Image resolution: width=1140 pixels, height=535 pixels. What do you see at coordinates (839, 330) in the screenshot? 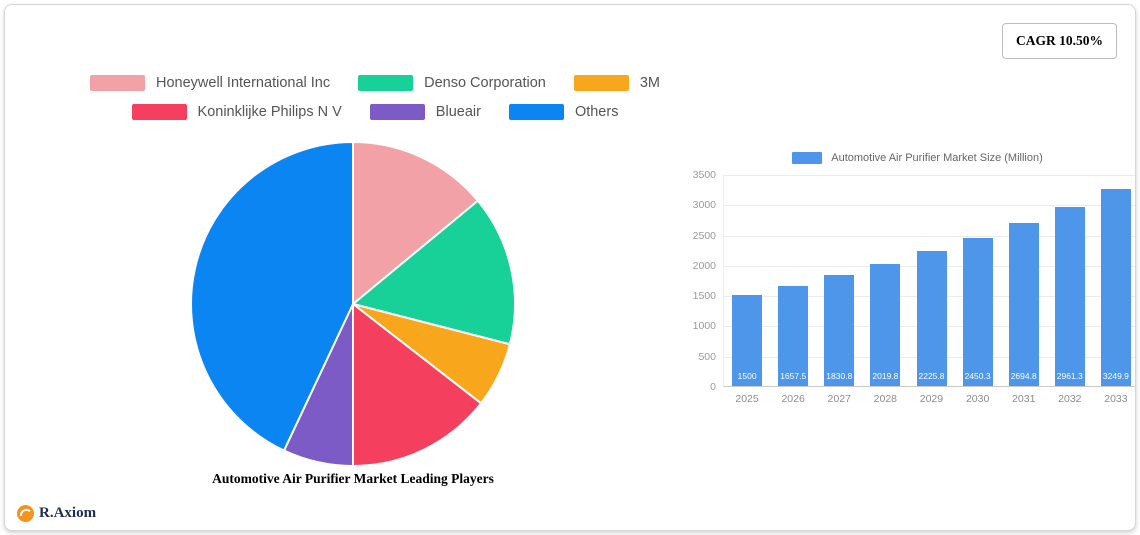
I see `bar-2027: 1830.8` at bounding box center [839, 330].